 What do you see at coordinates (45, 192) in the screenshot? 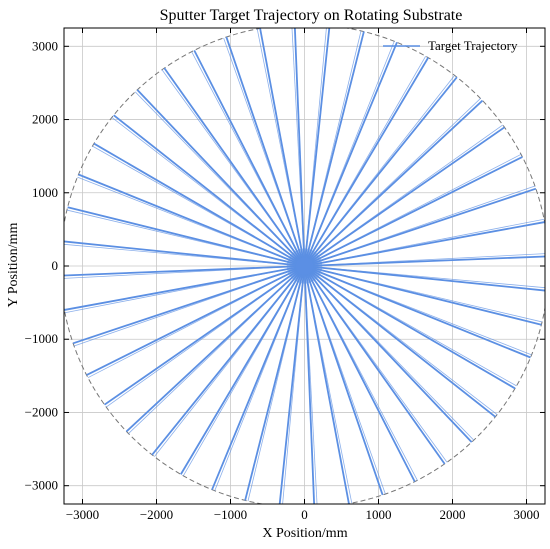
I see `y-tick-label: 1000` at bounding box center [45, 192].